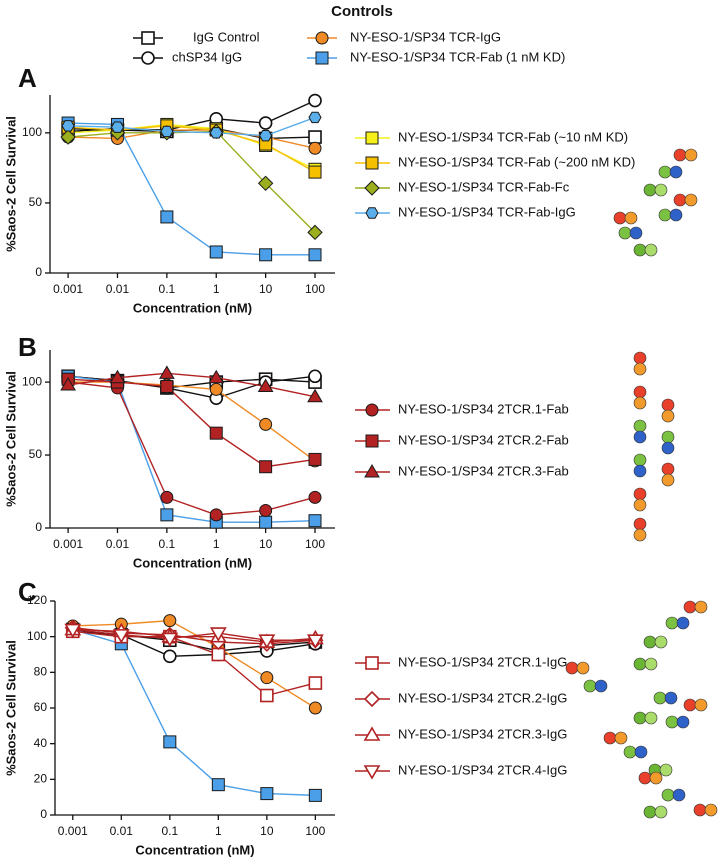 The width and height of the screenshot is (725, 860). I want to click on legend-label: NY-ESO-1/SP34 TCR-Fab (~200 nM KD), so click(516, 161).